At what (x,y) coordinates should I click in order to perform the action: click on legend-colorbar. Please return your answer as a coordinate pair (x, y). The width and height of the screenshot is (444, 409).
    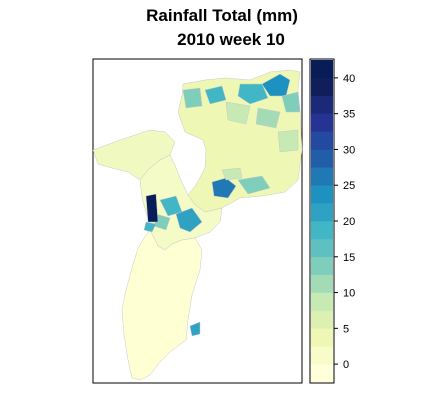
    Looking at the image, I should click on (322, 221).